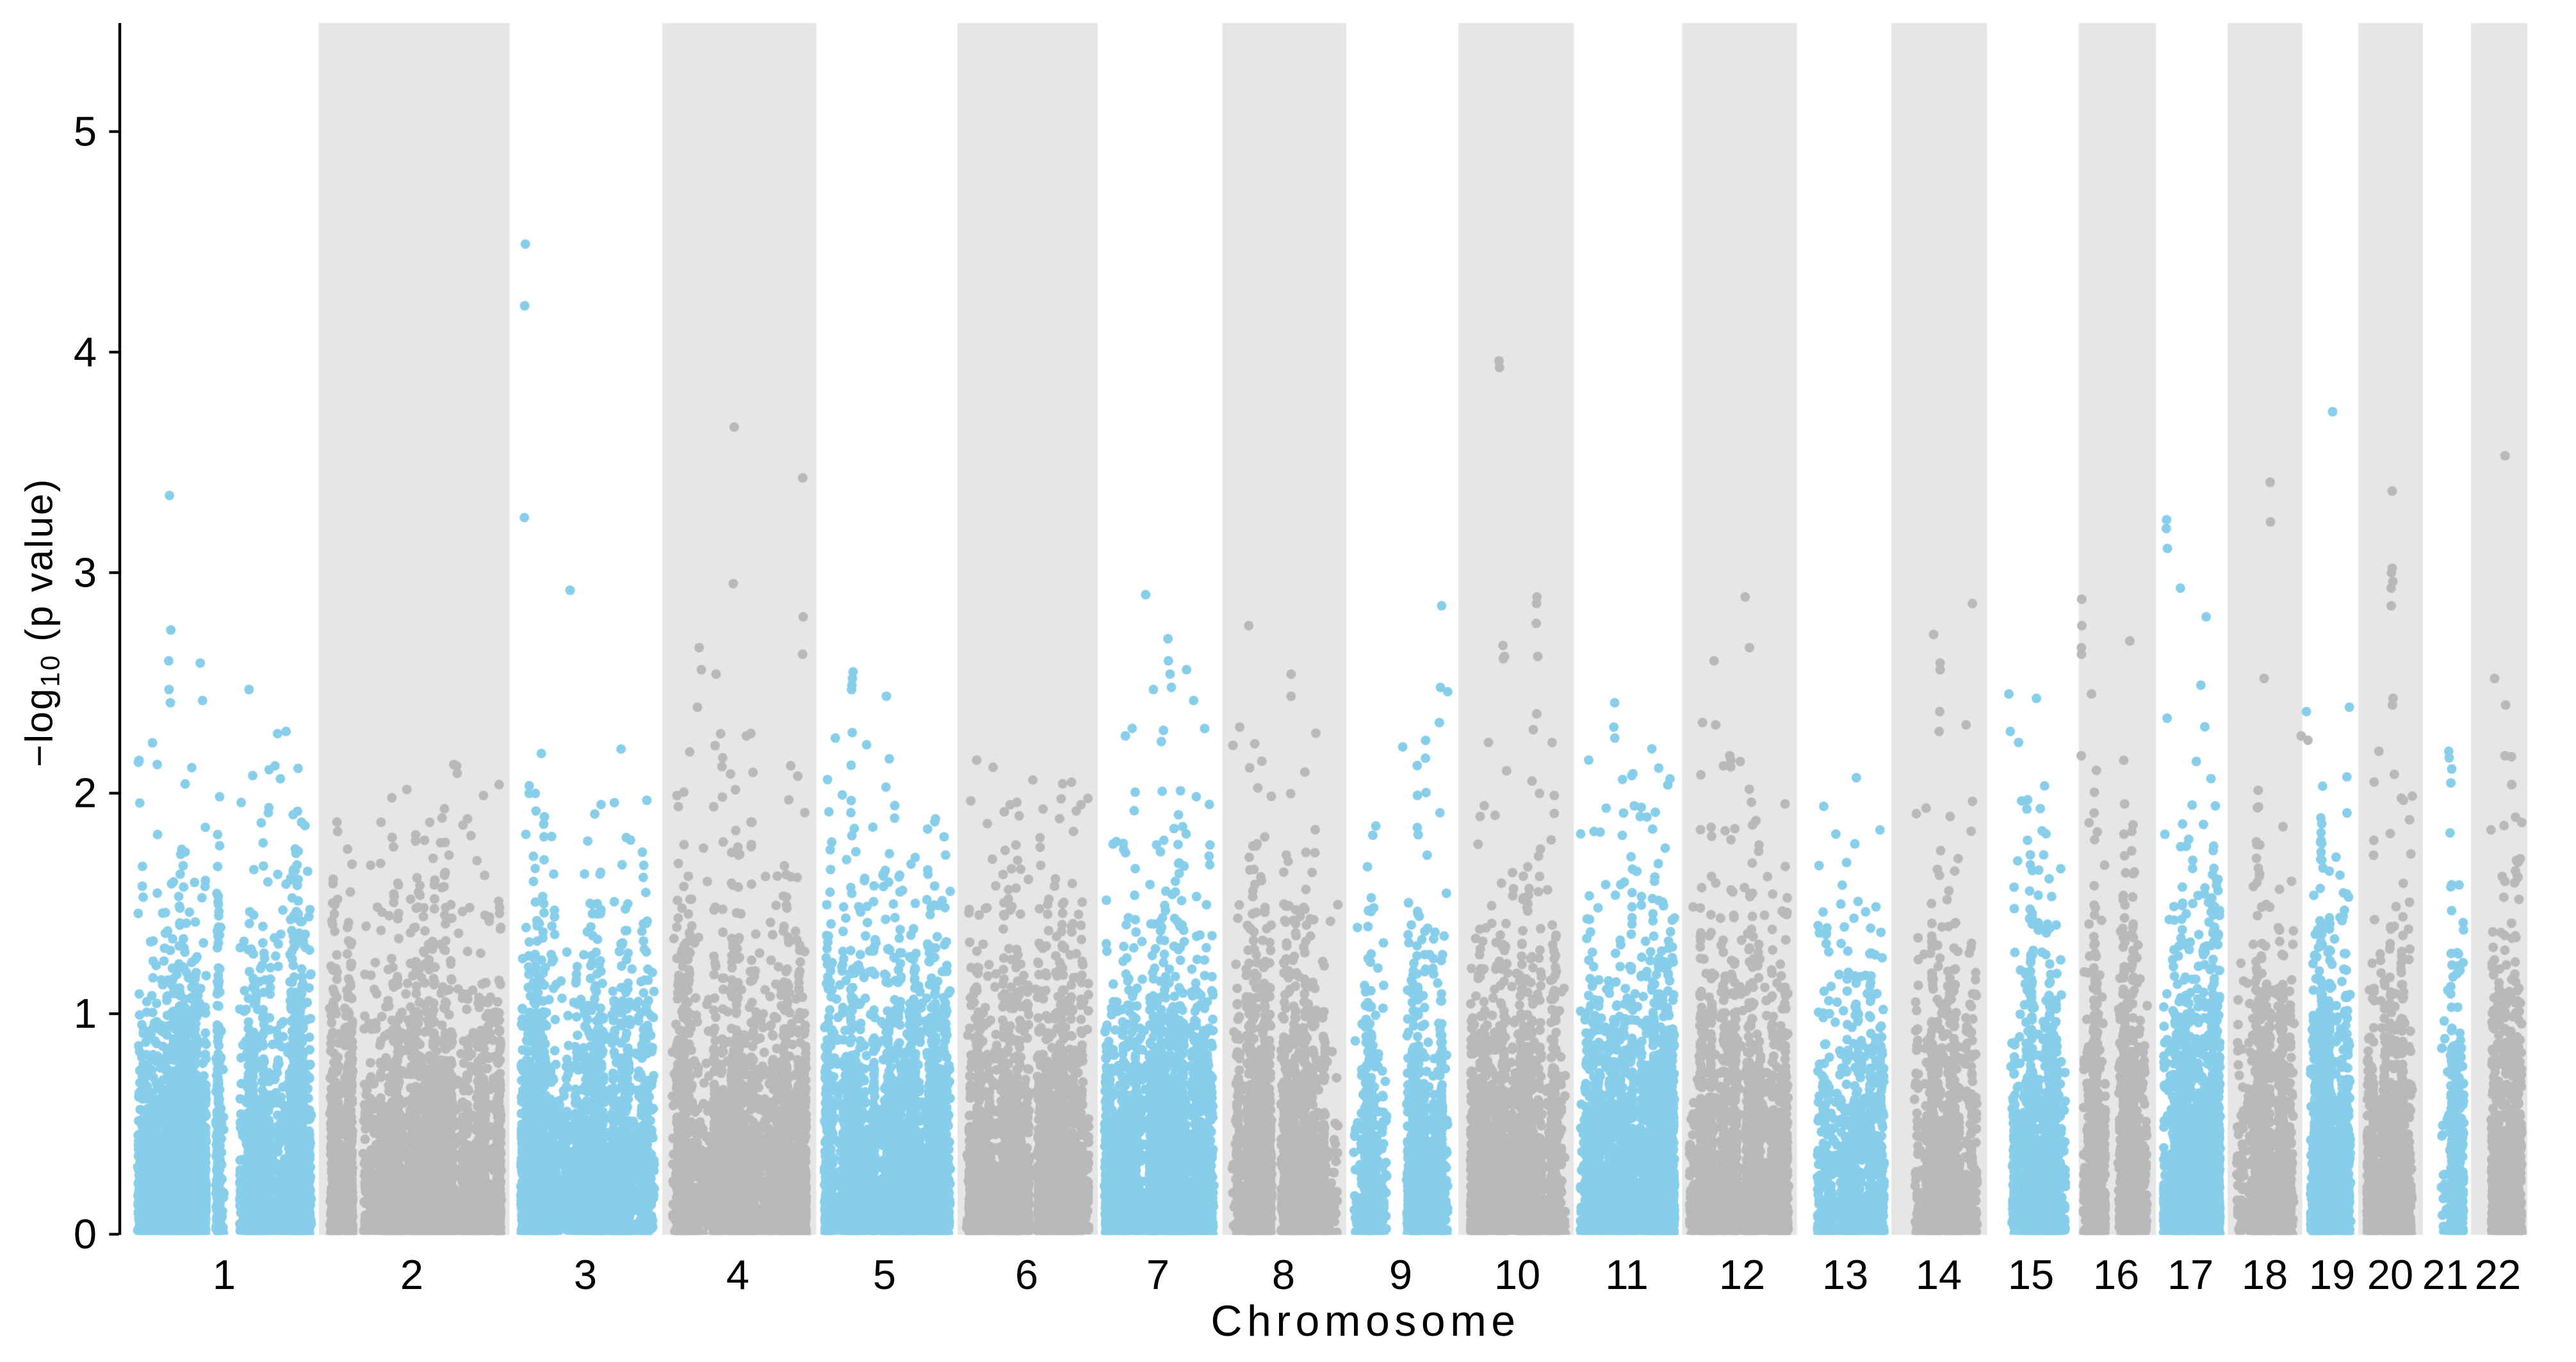  I want to click on svg-text: 6, so click(1026, 1274).